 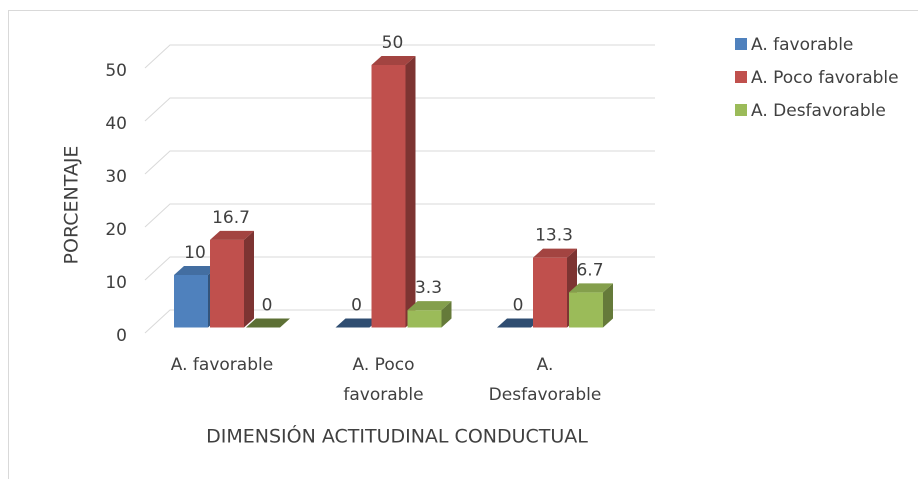 I want to click on legend-label: A. Desfavorable, so click(x=818, y=111).